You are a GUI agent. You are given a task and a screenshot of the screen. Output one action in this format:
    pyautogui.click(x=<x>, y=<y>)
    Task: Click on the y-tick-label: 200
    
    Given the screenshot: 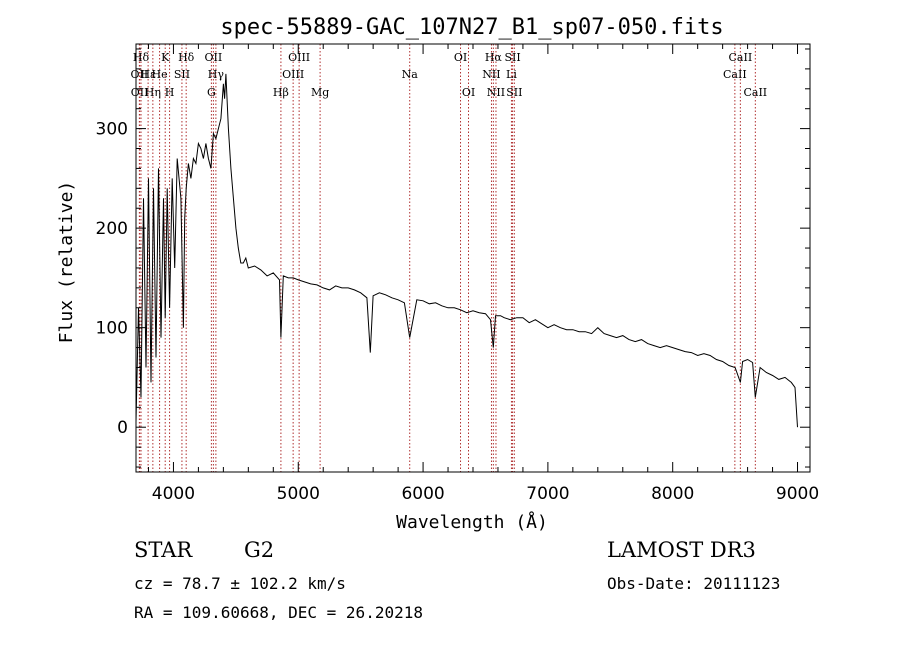 What is the action you would take?
    pyautogui.click(x=112, y=229)
    